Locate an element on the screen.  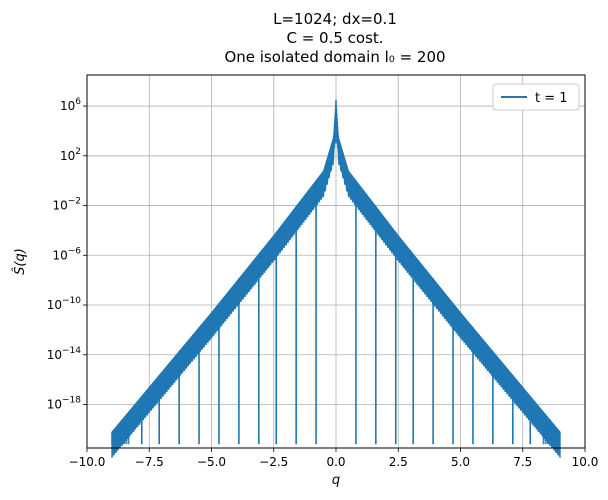
y-tick-label: 10⁻¹⁰ is located at coordinates (64, 304).